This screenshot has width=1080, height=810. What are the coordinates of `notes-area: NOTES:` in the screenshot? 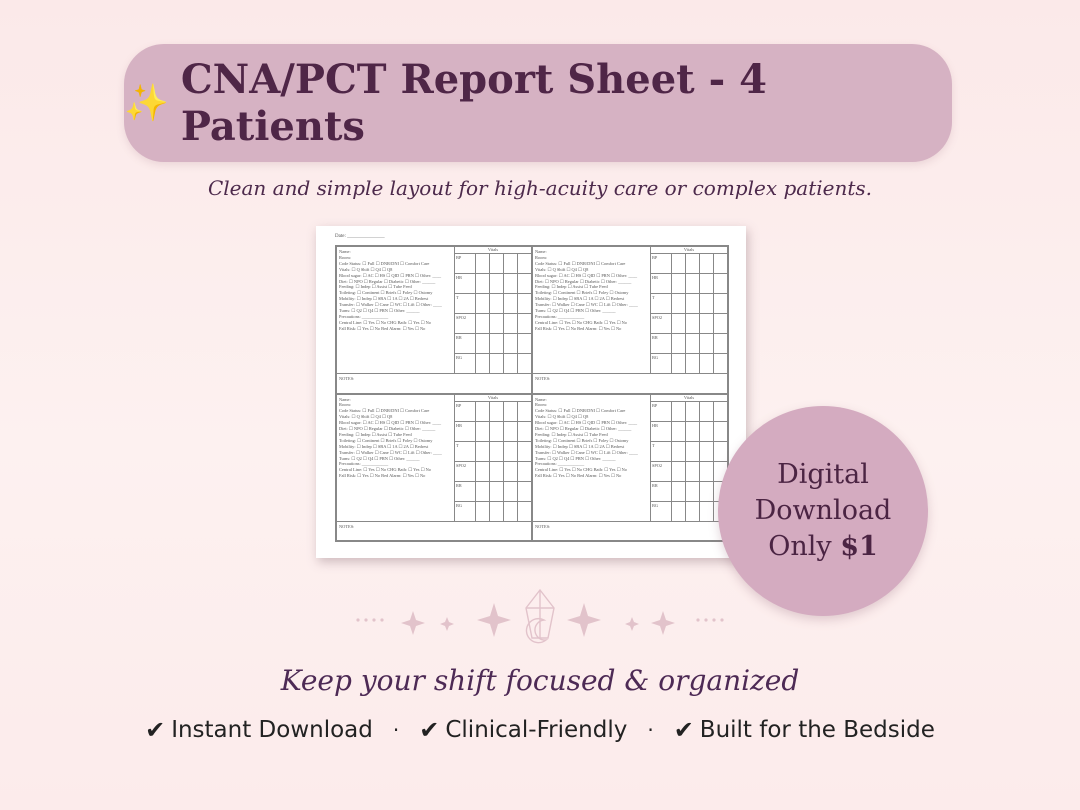 It's located at (543, 378).